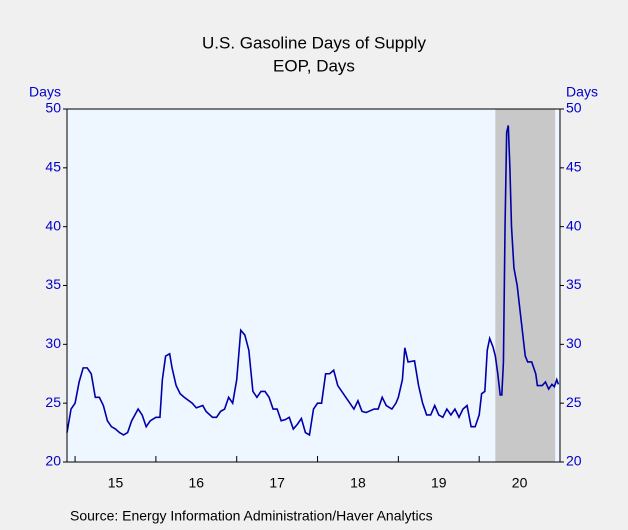 The image size is (628, 530). Describe the element at coordinates (520, 483) in the screenshot. I see `x-tick-label: 20` at that location.